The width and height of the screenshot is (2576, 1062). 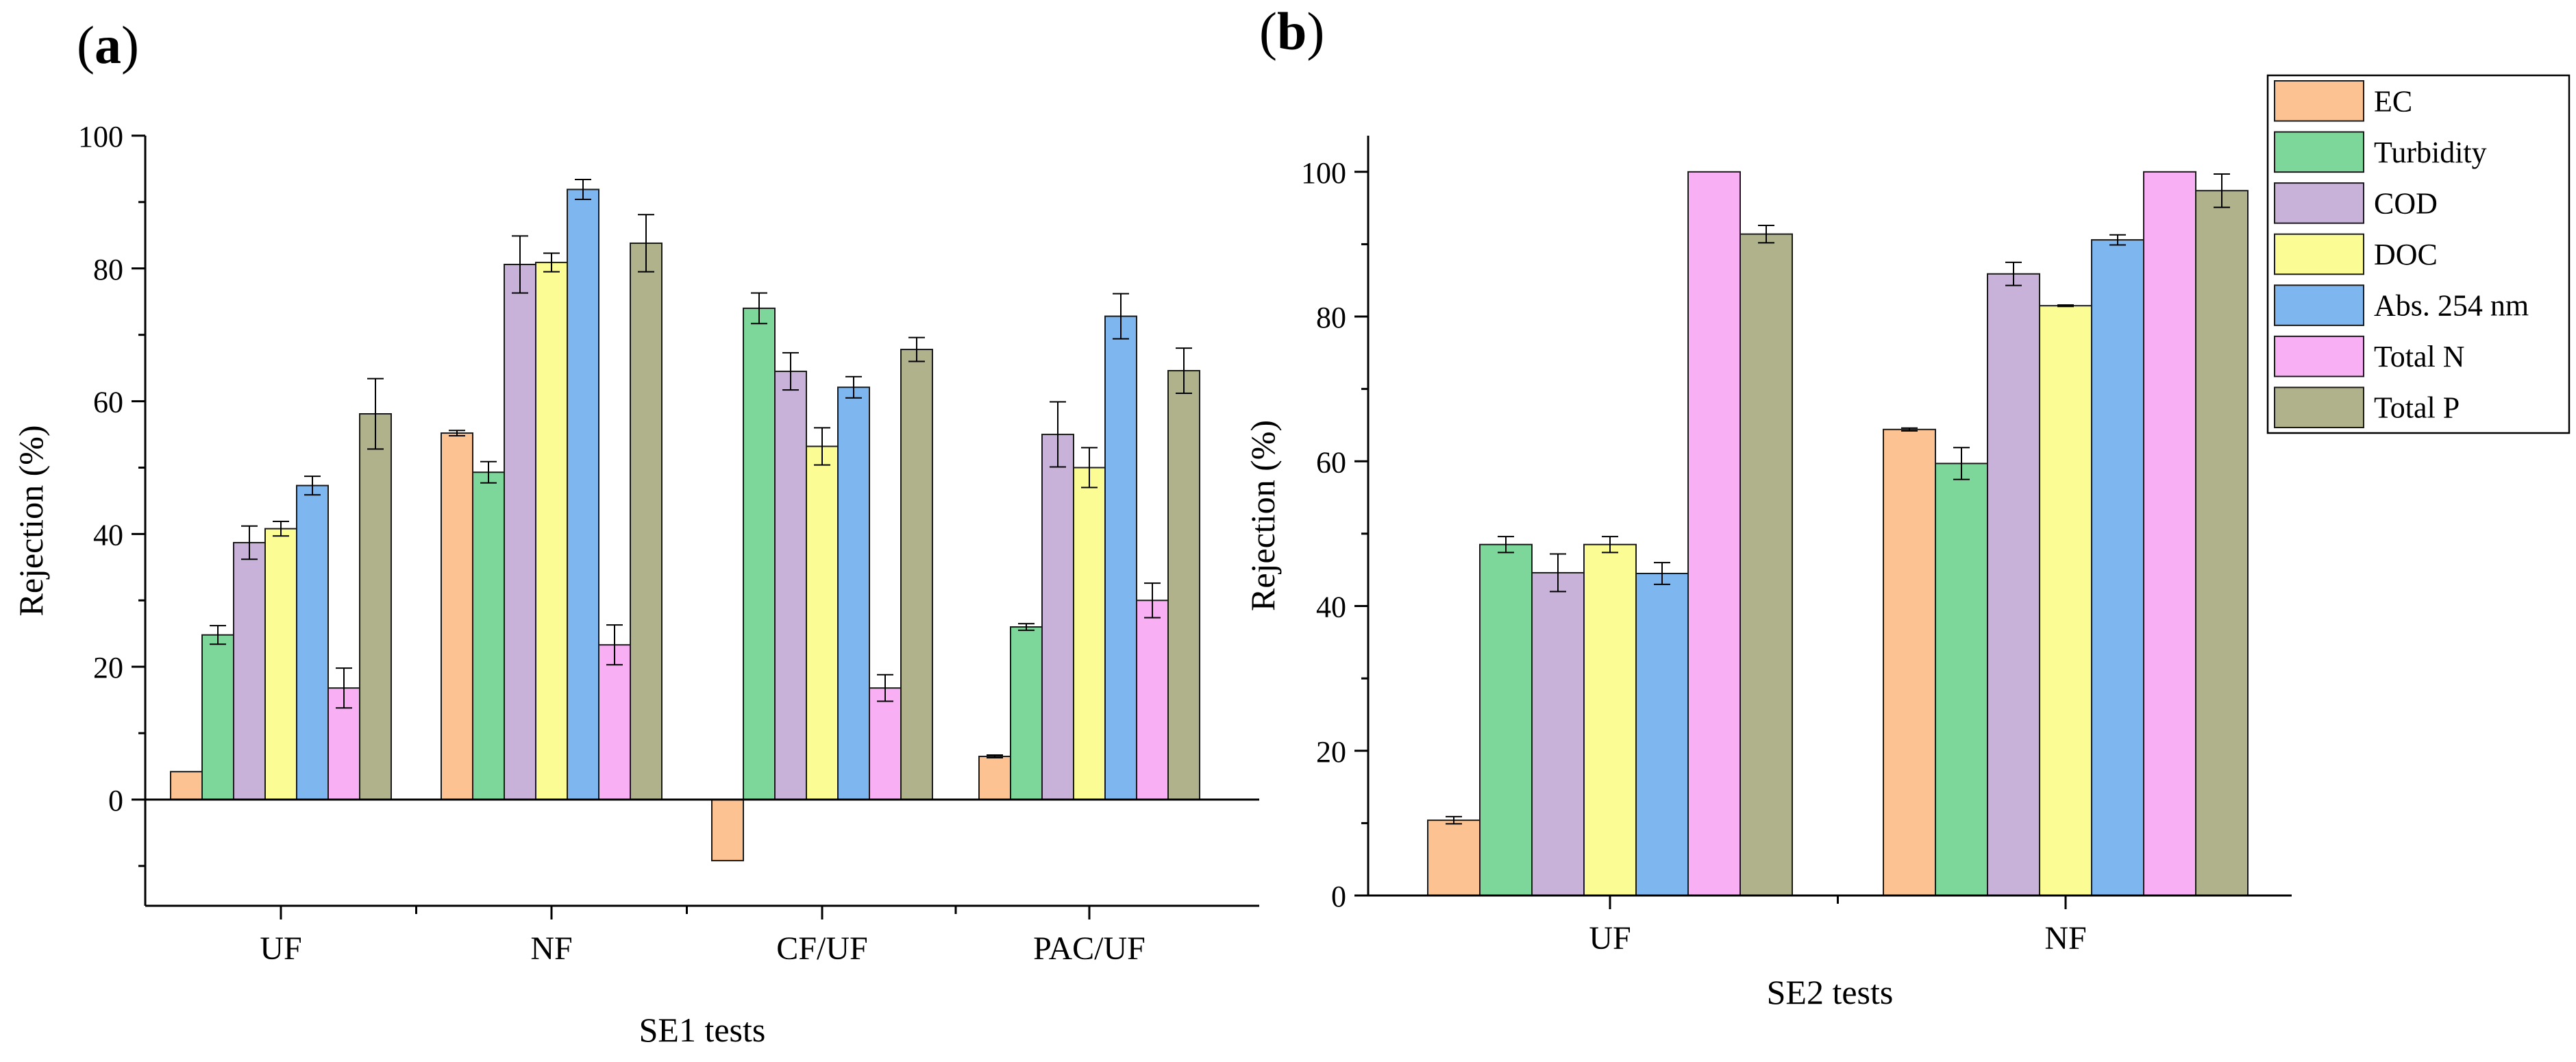 What do you see at coordinates (1506, 719) in the screenshot?
I see `bar-turbidity-uf` at bounding box center [1506, 719].